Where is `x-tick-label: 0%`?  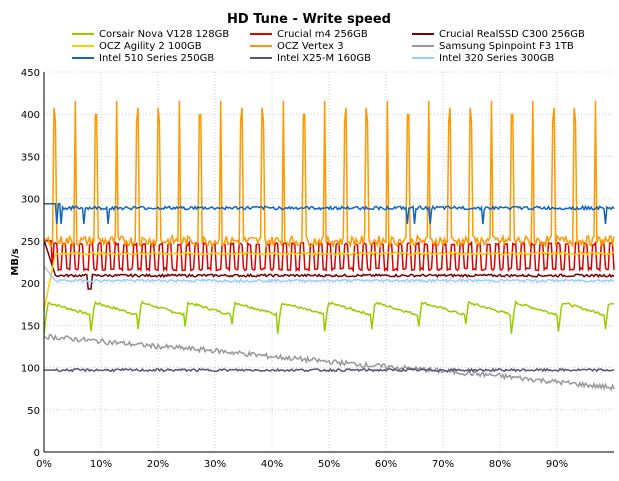 x-tick-label: 0% is located at coordinates (44, 464).